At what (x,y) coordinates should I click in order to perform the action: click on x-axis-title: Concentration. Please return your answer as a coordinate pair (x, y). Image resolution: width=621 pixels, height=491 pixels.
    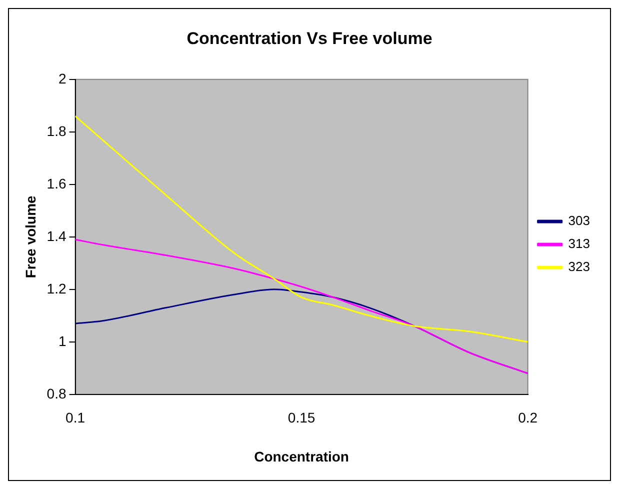
    Looking at the image, I should click on (301, 456).